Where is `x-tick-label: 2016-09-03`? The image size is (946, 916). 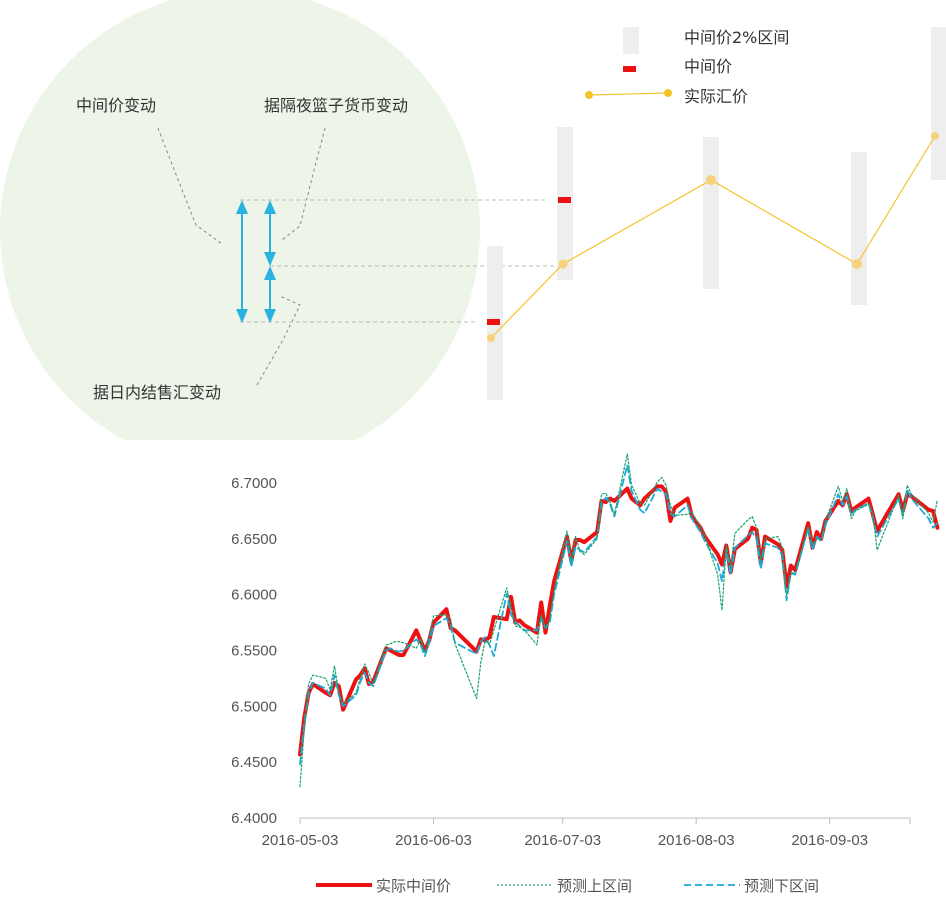 x-tick-label: 2016-09-03 is located at coordinates (829, 840).